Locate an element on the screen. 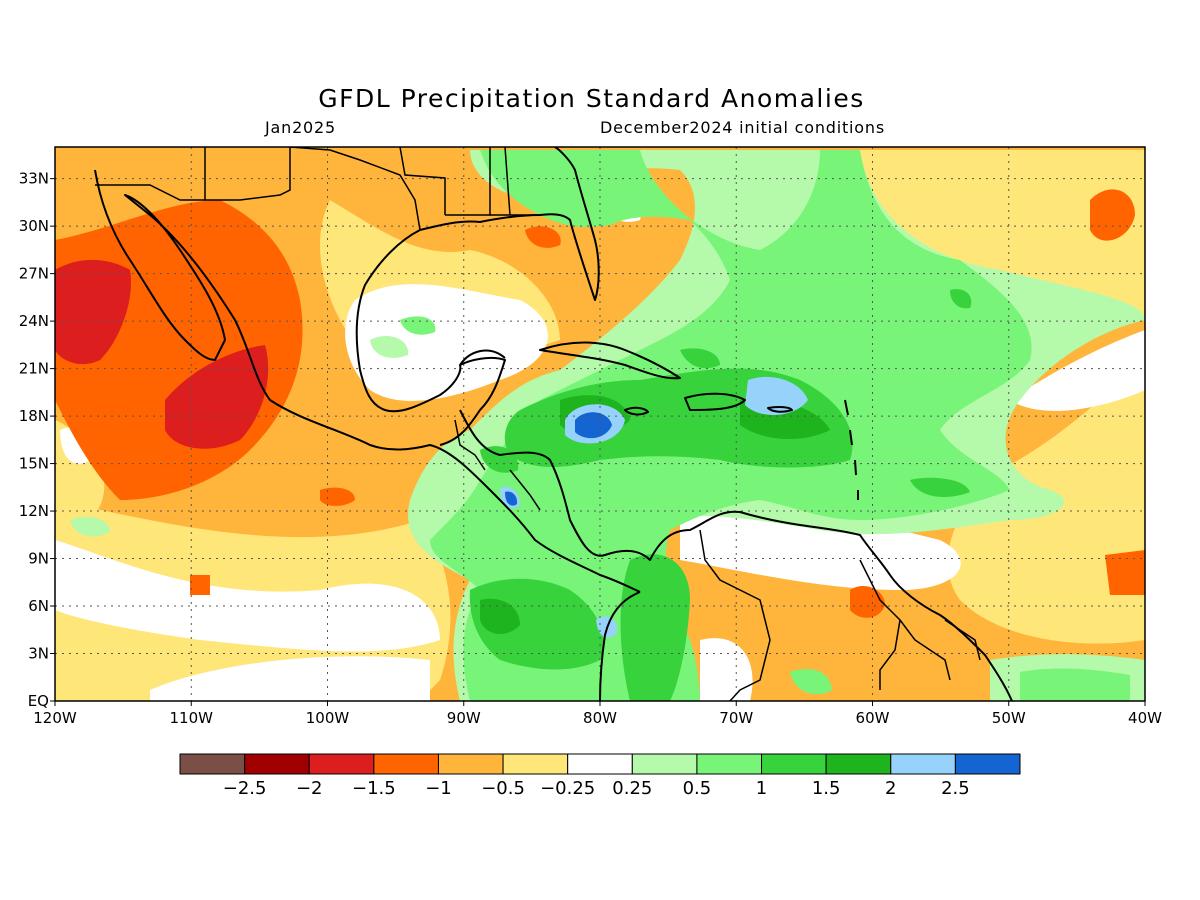 This screenshot has height=900, width=1200. lon-tick-label: 100W is located at coordinates (328, 718).